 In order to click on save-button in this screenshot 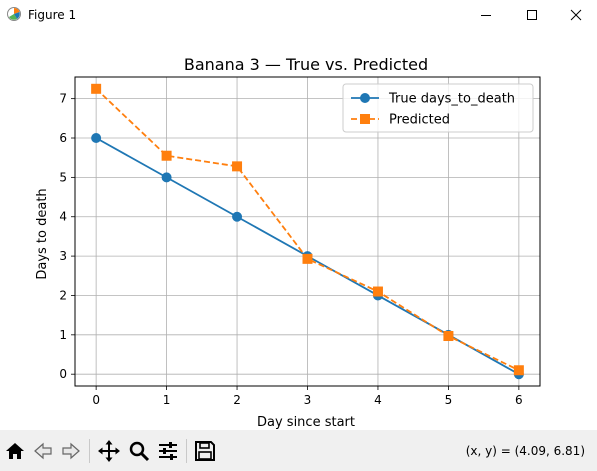, I will do `click(205, 451)`.